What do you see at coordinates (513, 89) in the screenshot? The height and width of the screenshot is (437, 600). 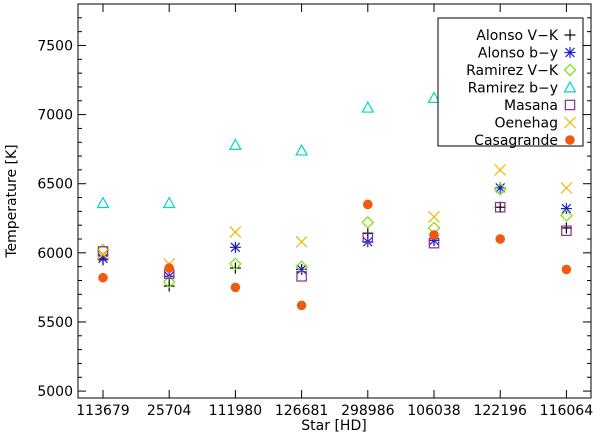 I see `legend-label: Ramirez b−y` at bounding box center [513, 89].